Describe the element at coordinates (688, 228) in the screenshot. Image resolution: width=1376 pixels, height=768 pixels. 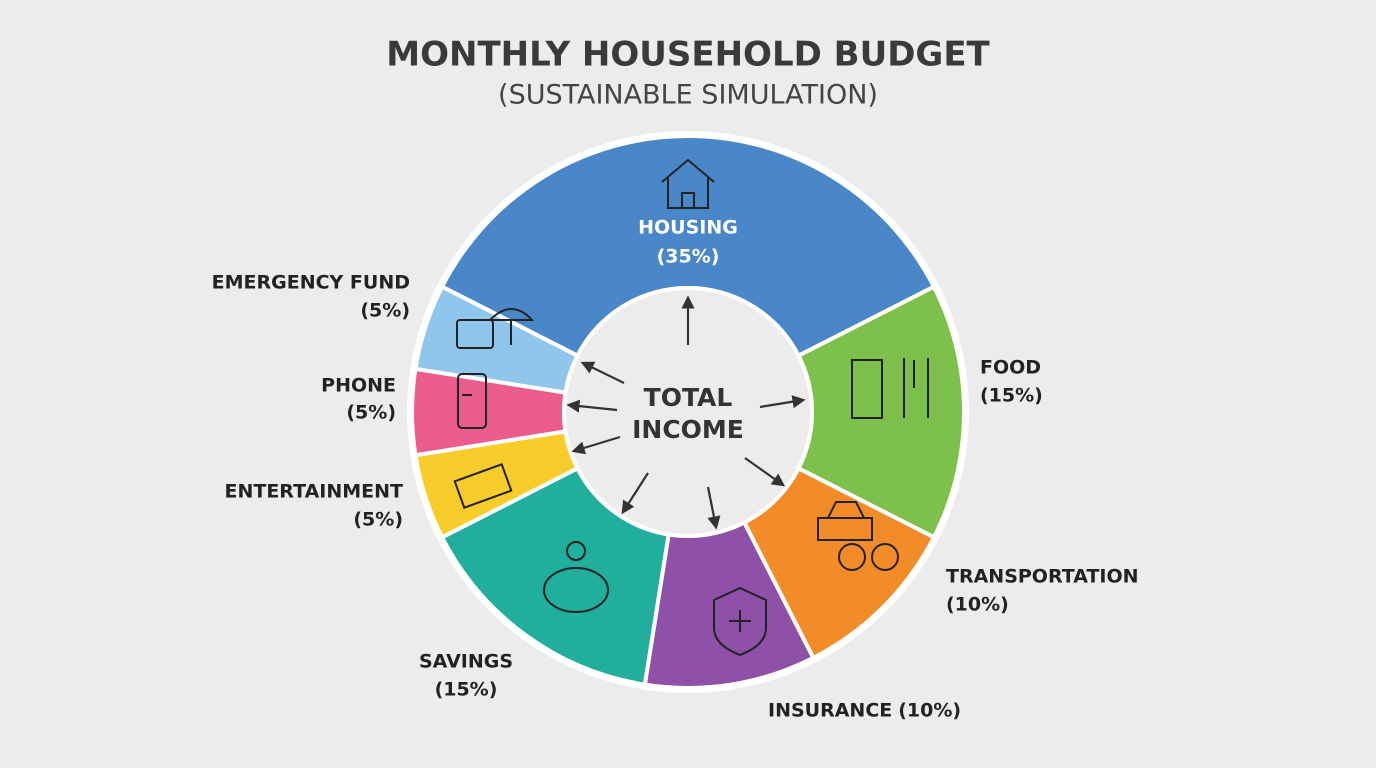
I see `category-label: HOUSING` at that location.